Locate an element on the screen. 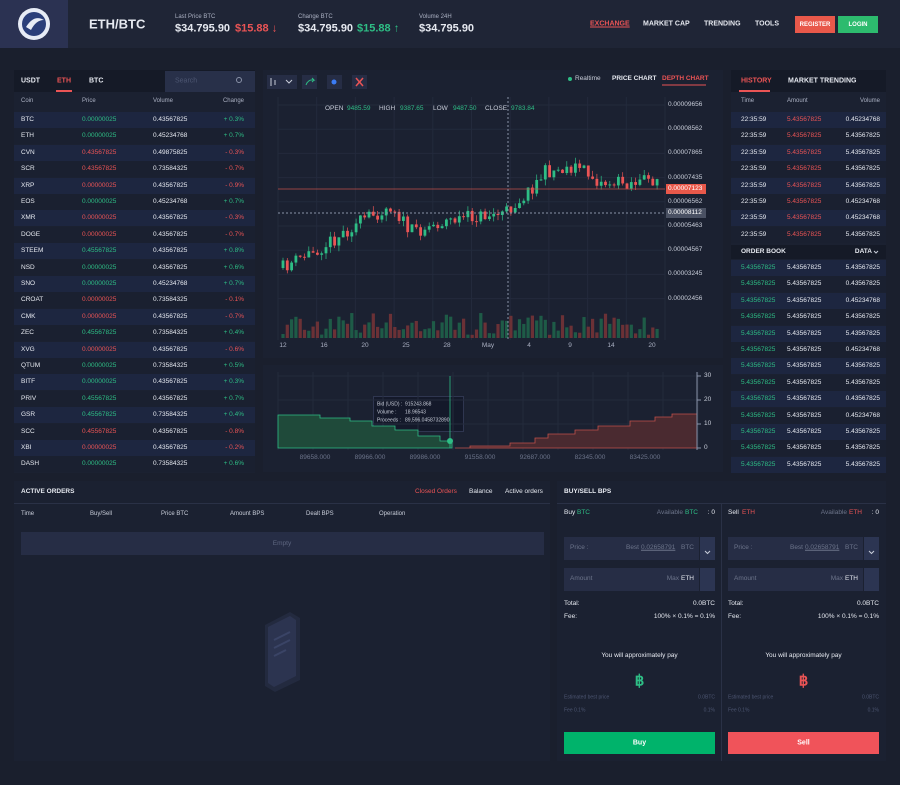 The height and width of the screenshot is (785, 900). buy-button is located at coordinates (639, 743).